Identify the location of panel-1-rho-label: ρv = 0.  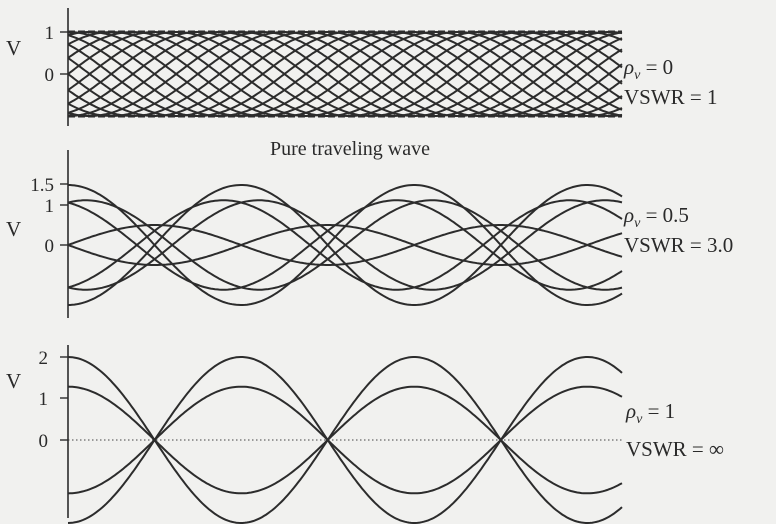
(648, 69).